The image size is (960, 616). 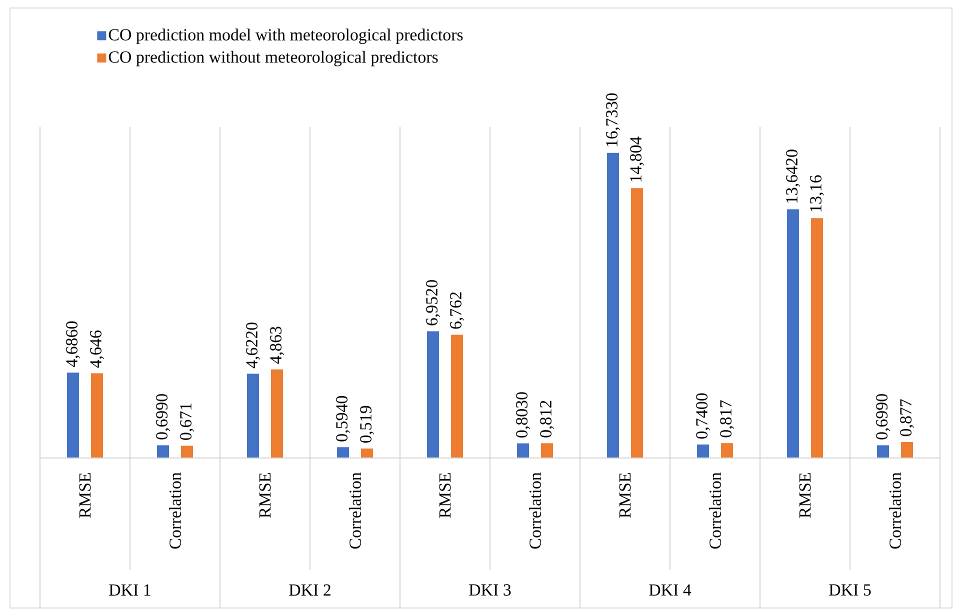 What do you see at coordinates (433, 303) in the screenshot?
I see `data-label: 6,9520` at bounding box center [433, 303].